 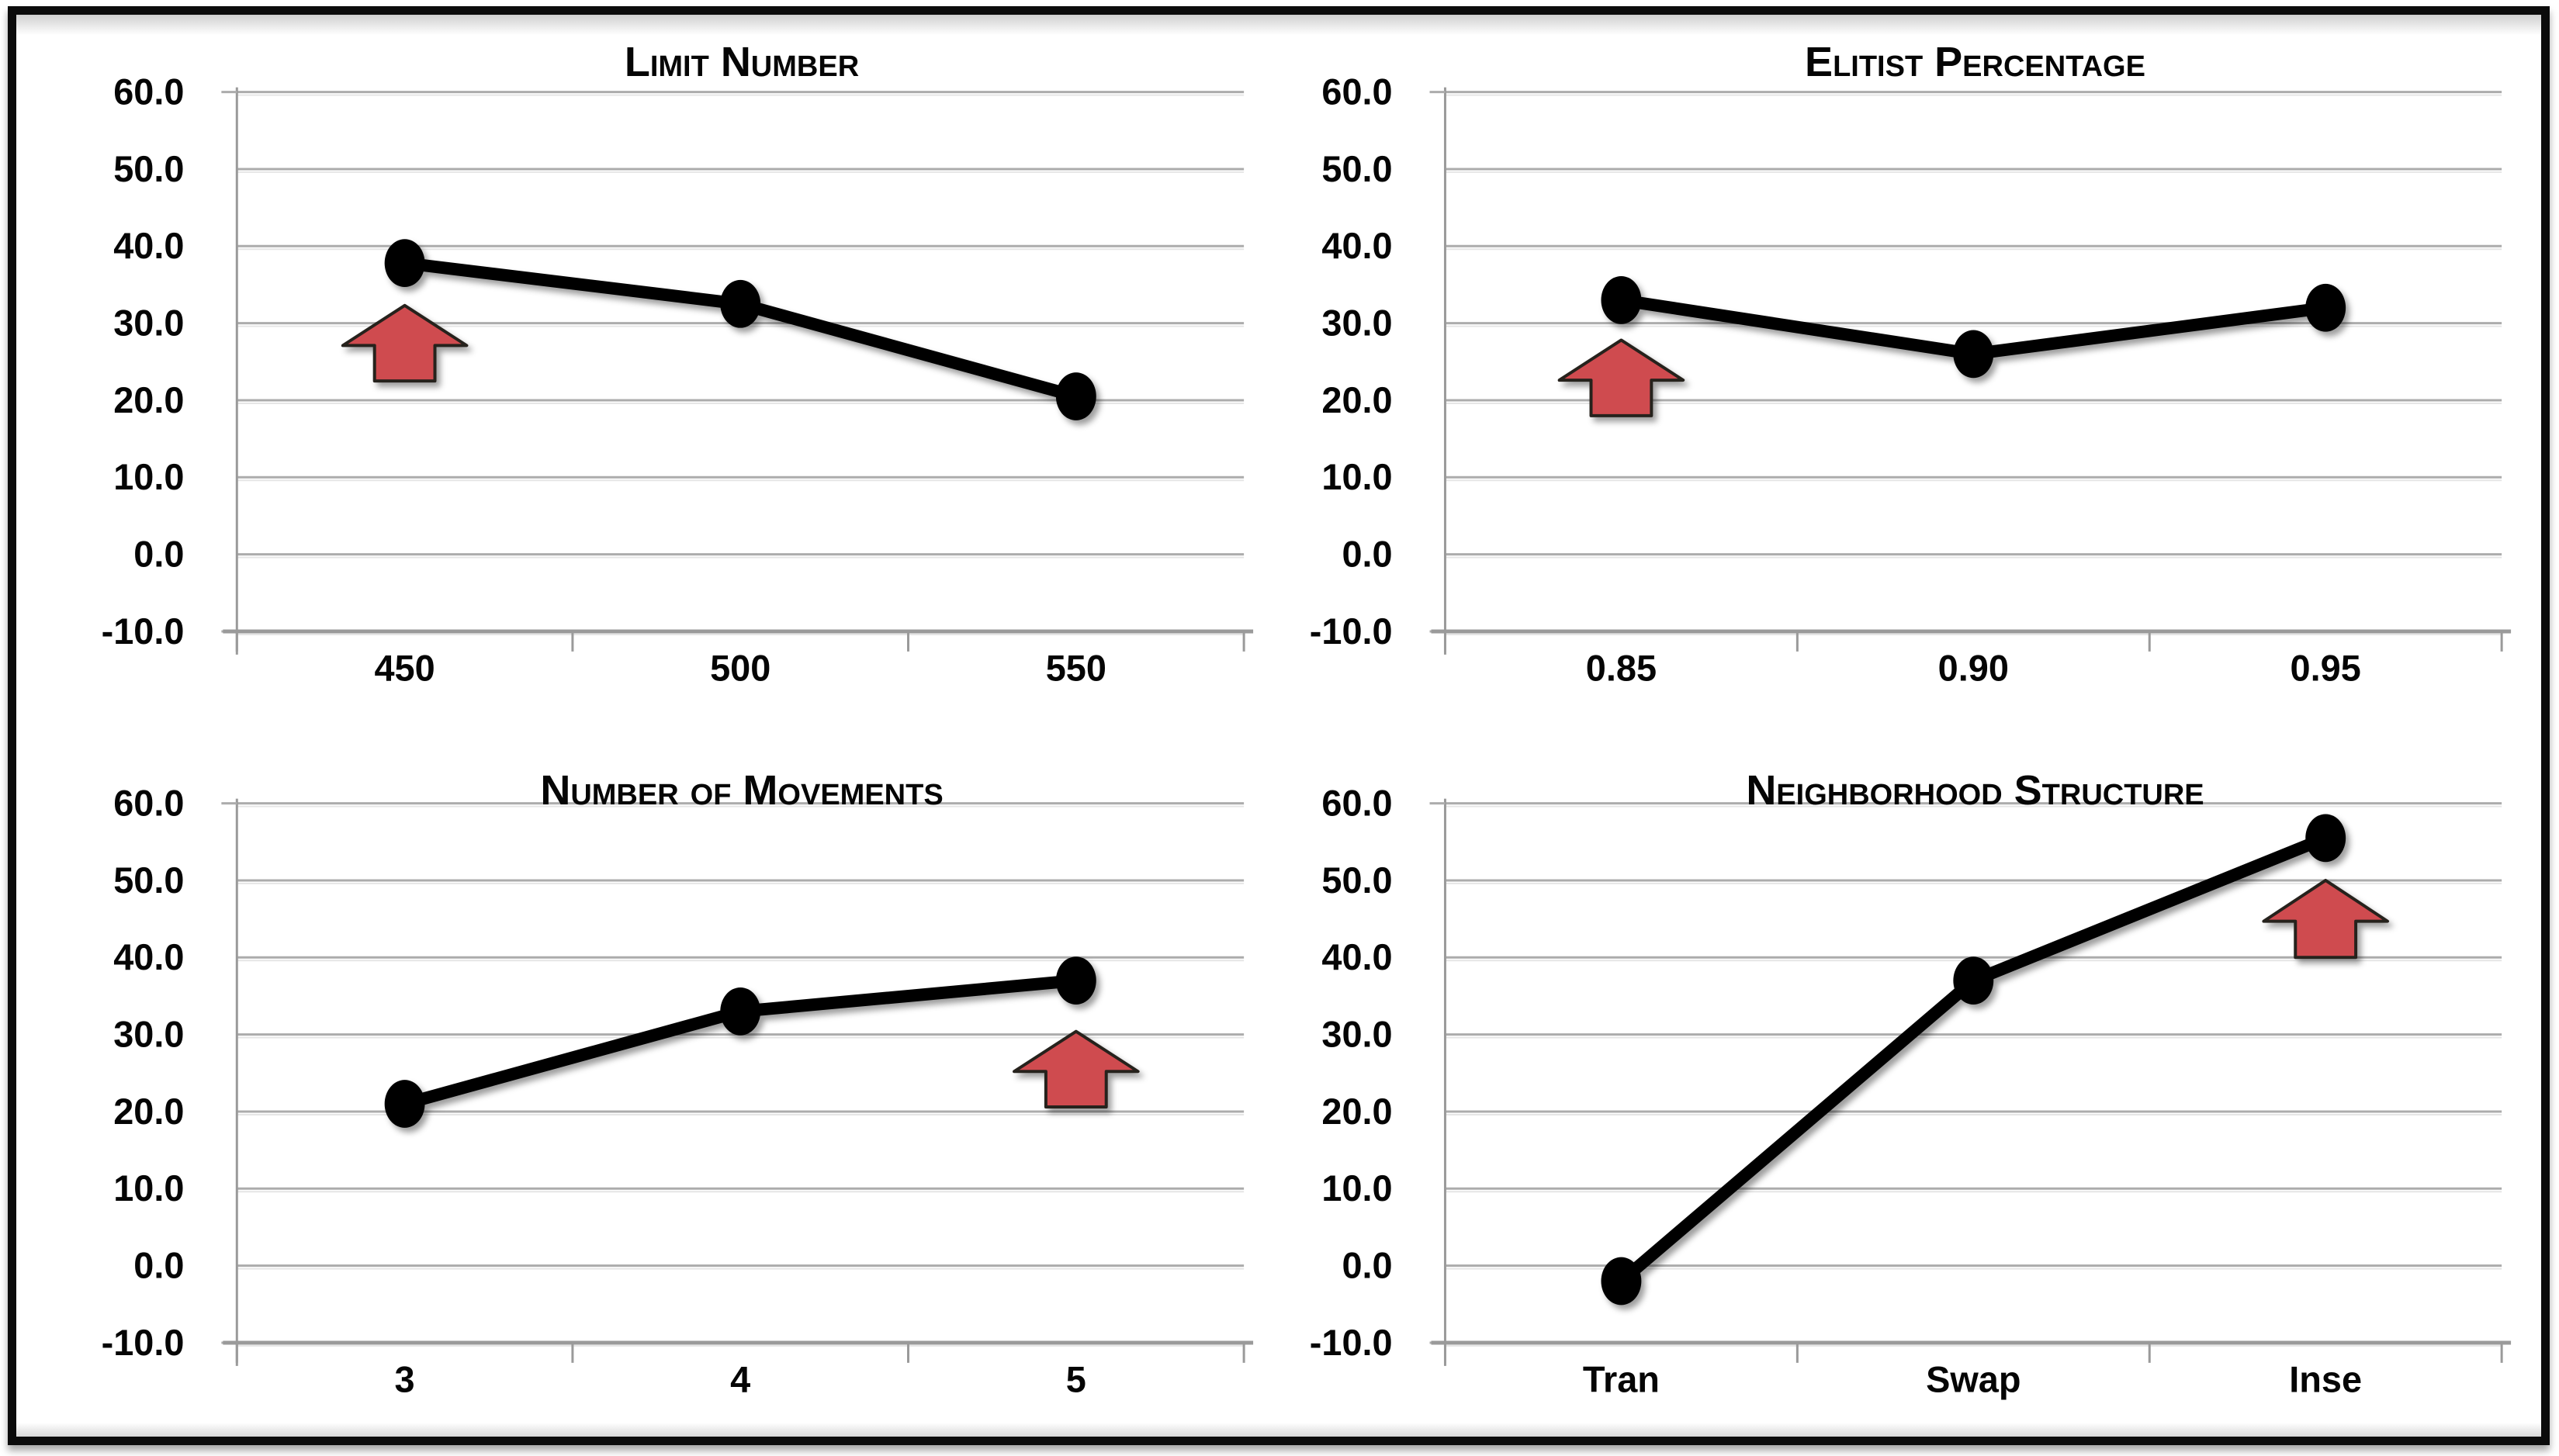 What do you see at coordinates (742, 62) in the screenshot?
I see `chart-title: Limit Number` at bounding box center [742, 62].